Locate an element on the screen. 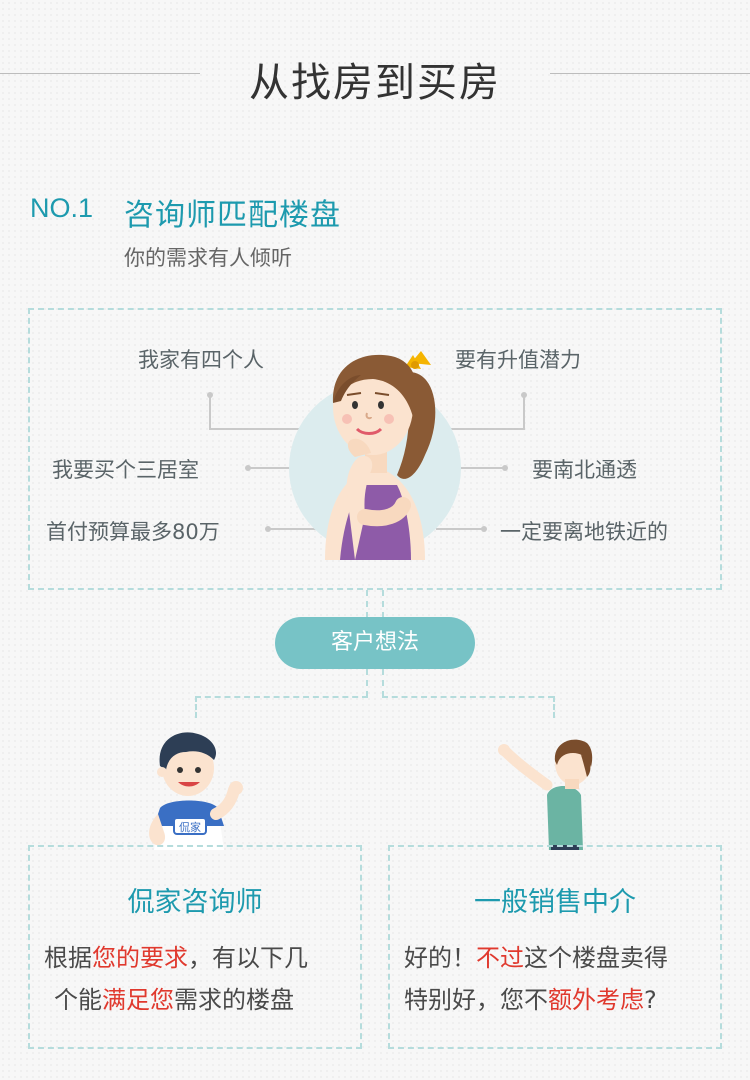 The height and width of the screenshot is (1080, 750). section-subtitle: 你的需求有人倾听 is located at coordinates (208, 258).